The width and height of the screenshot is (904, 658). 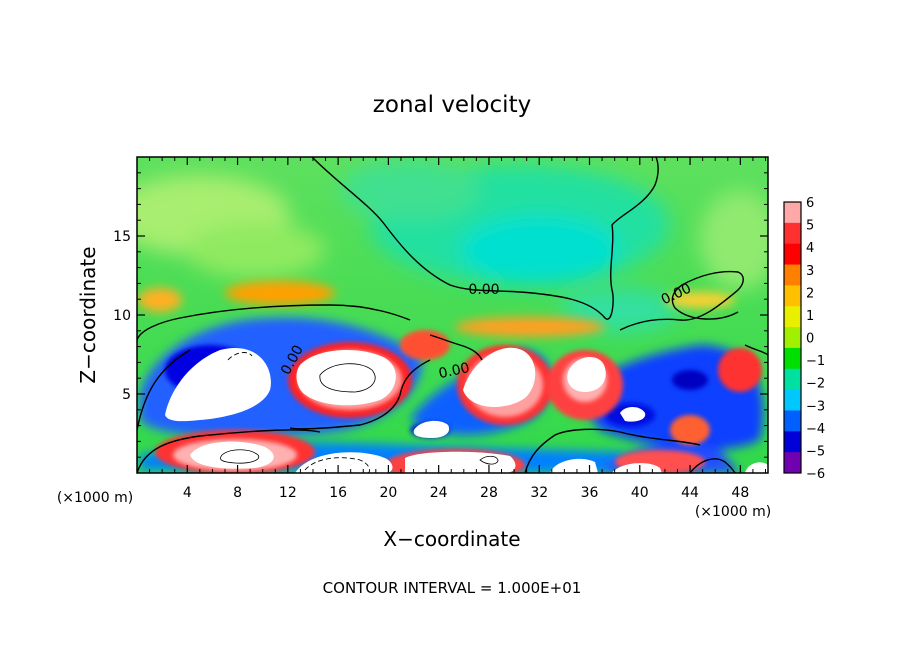 I want to click on x-unit-left: (×1000 m), so click(x=95, y=498).